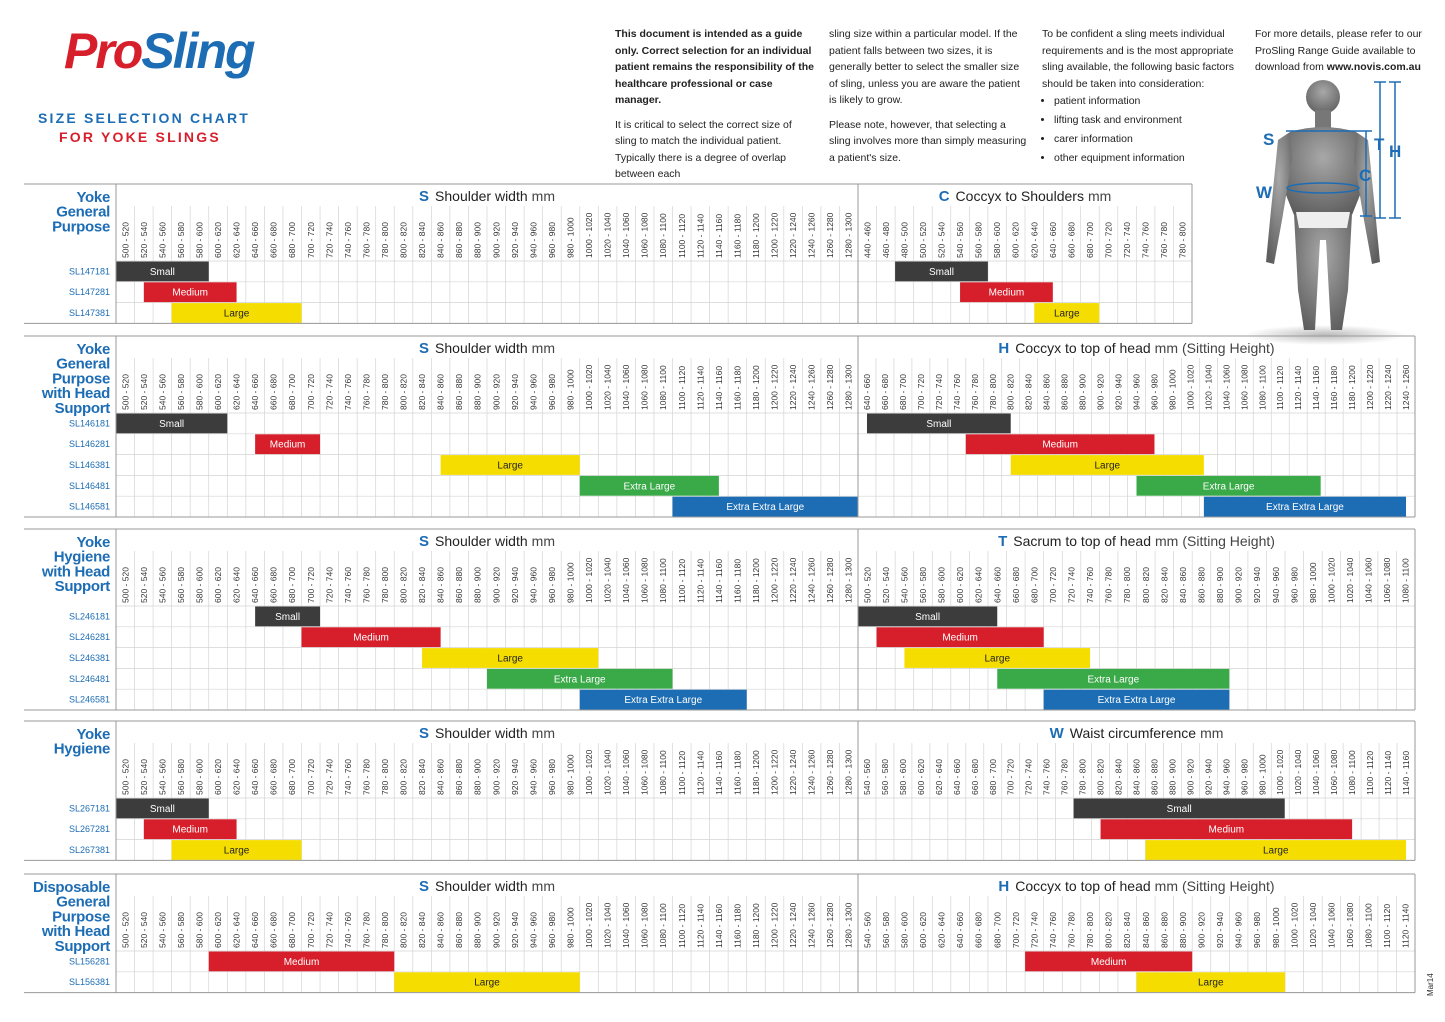 This screenshot has width=1445, height=1022. I want to click on range-label: 1040 - 1060, so click(626, 235).